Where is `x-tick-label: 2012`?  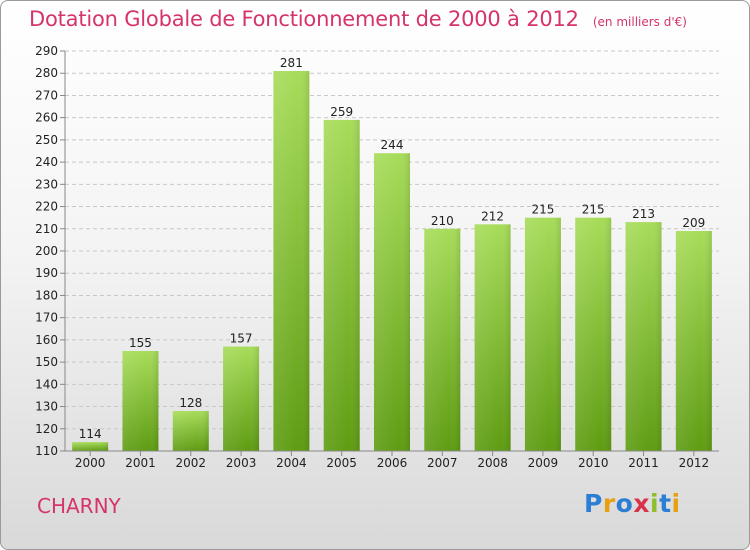
x-tick-label: 2012 is located at coordinates (694, 463).